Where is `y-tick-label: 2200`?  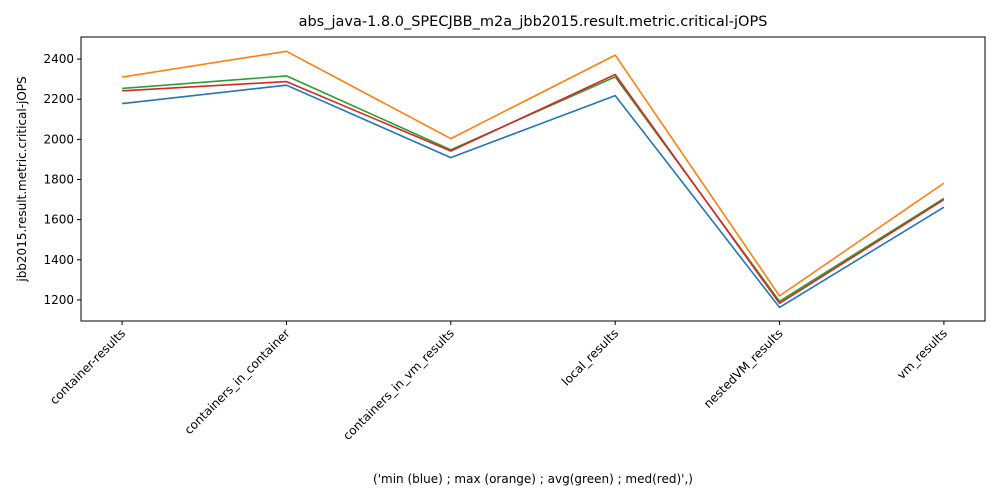 y-tick-label: 2200 is located at coordinates (58, 99).